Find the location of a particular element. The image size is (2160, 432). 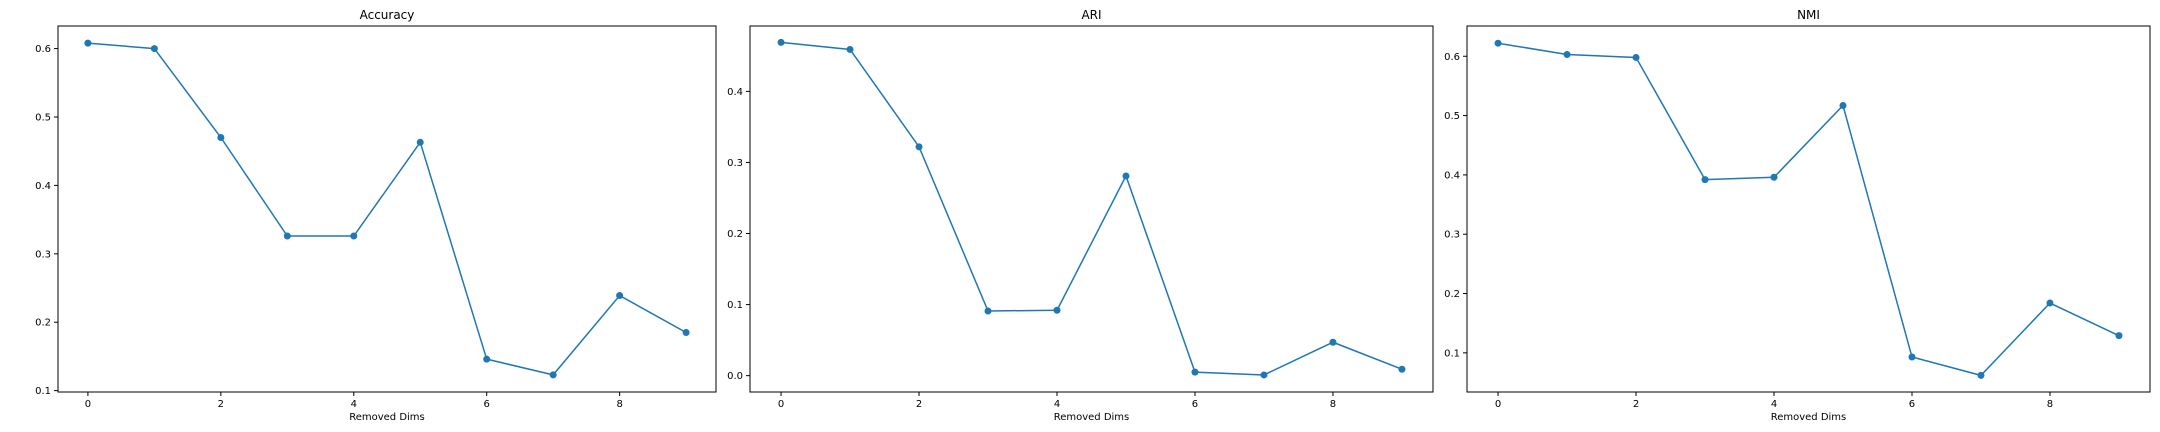

chart-title: NMI is located at coordinates (1808, 15).